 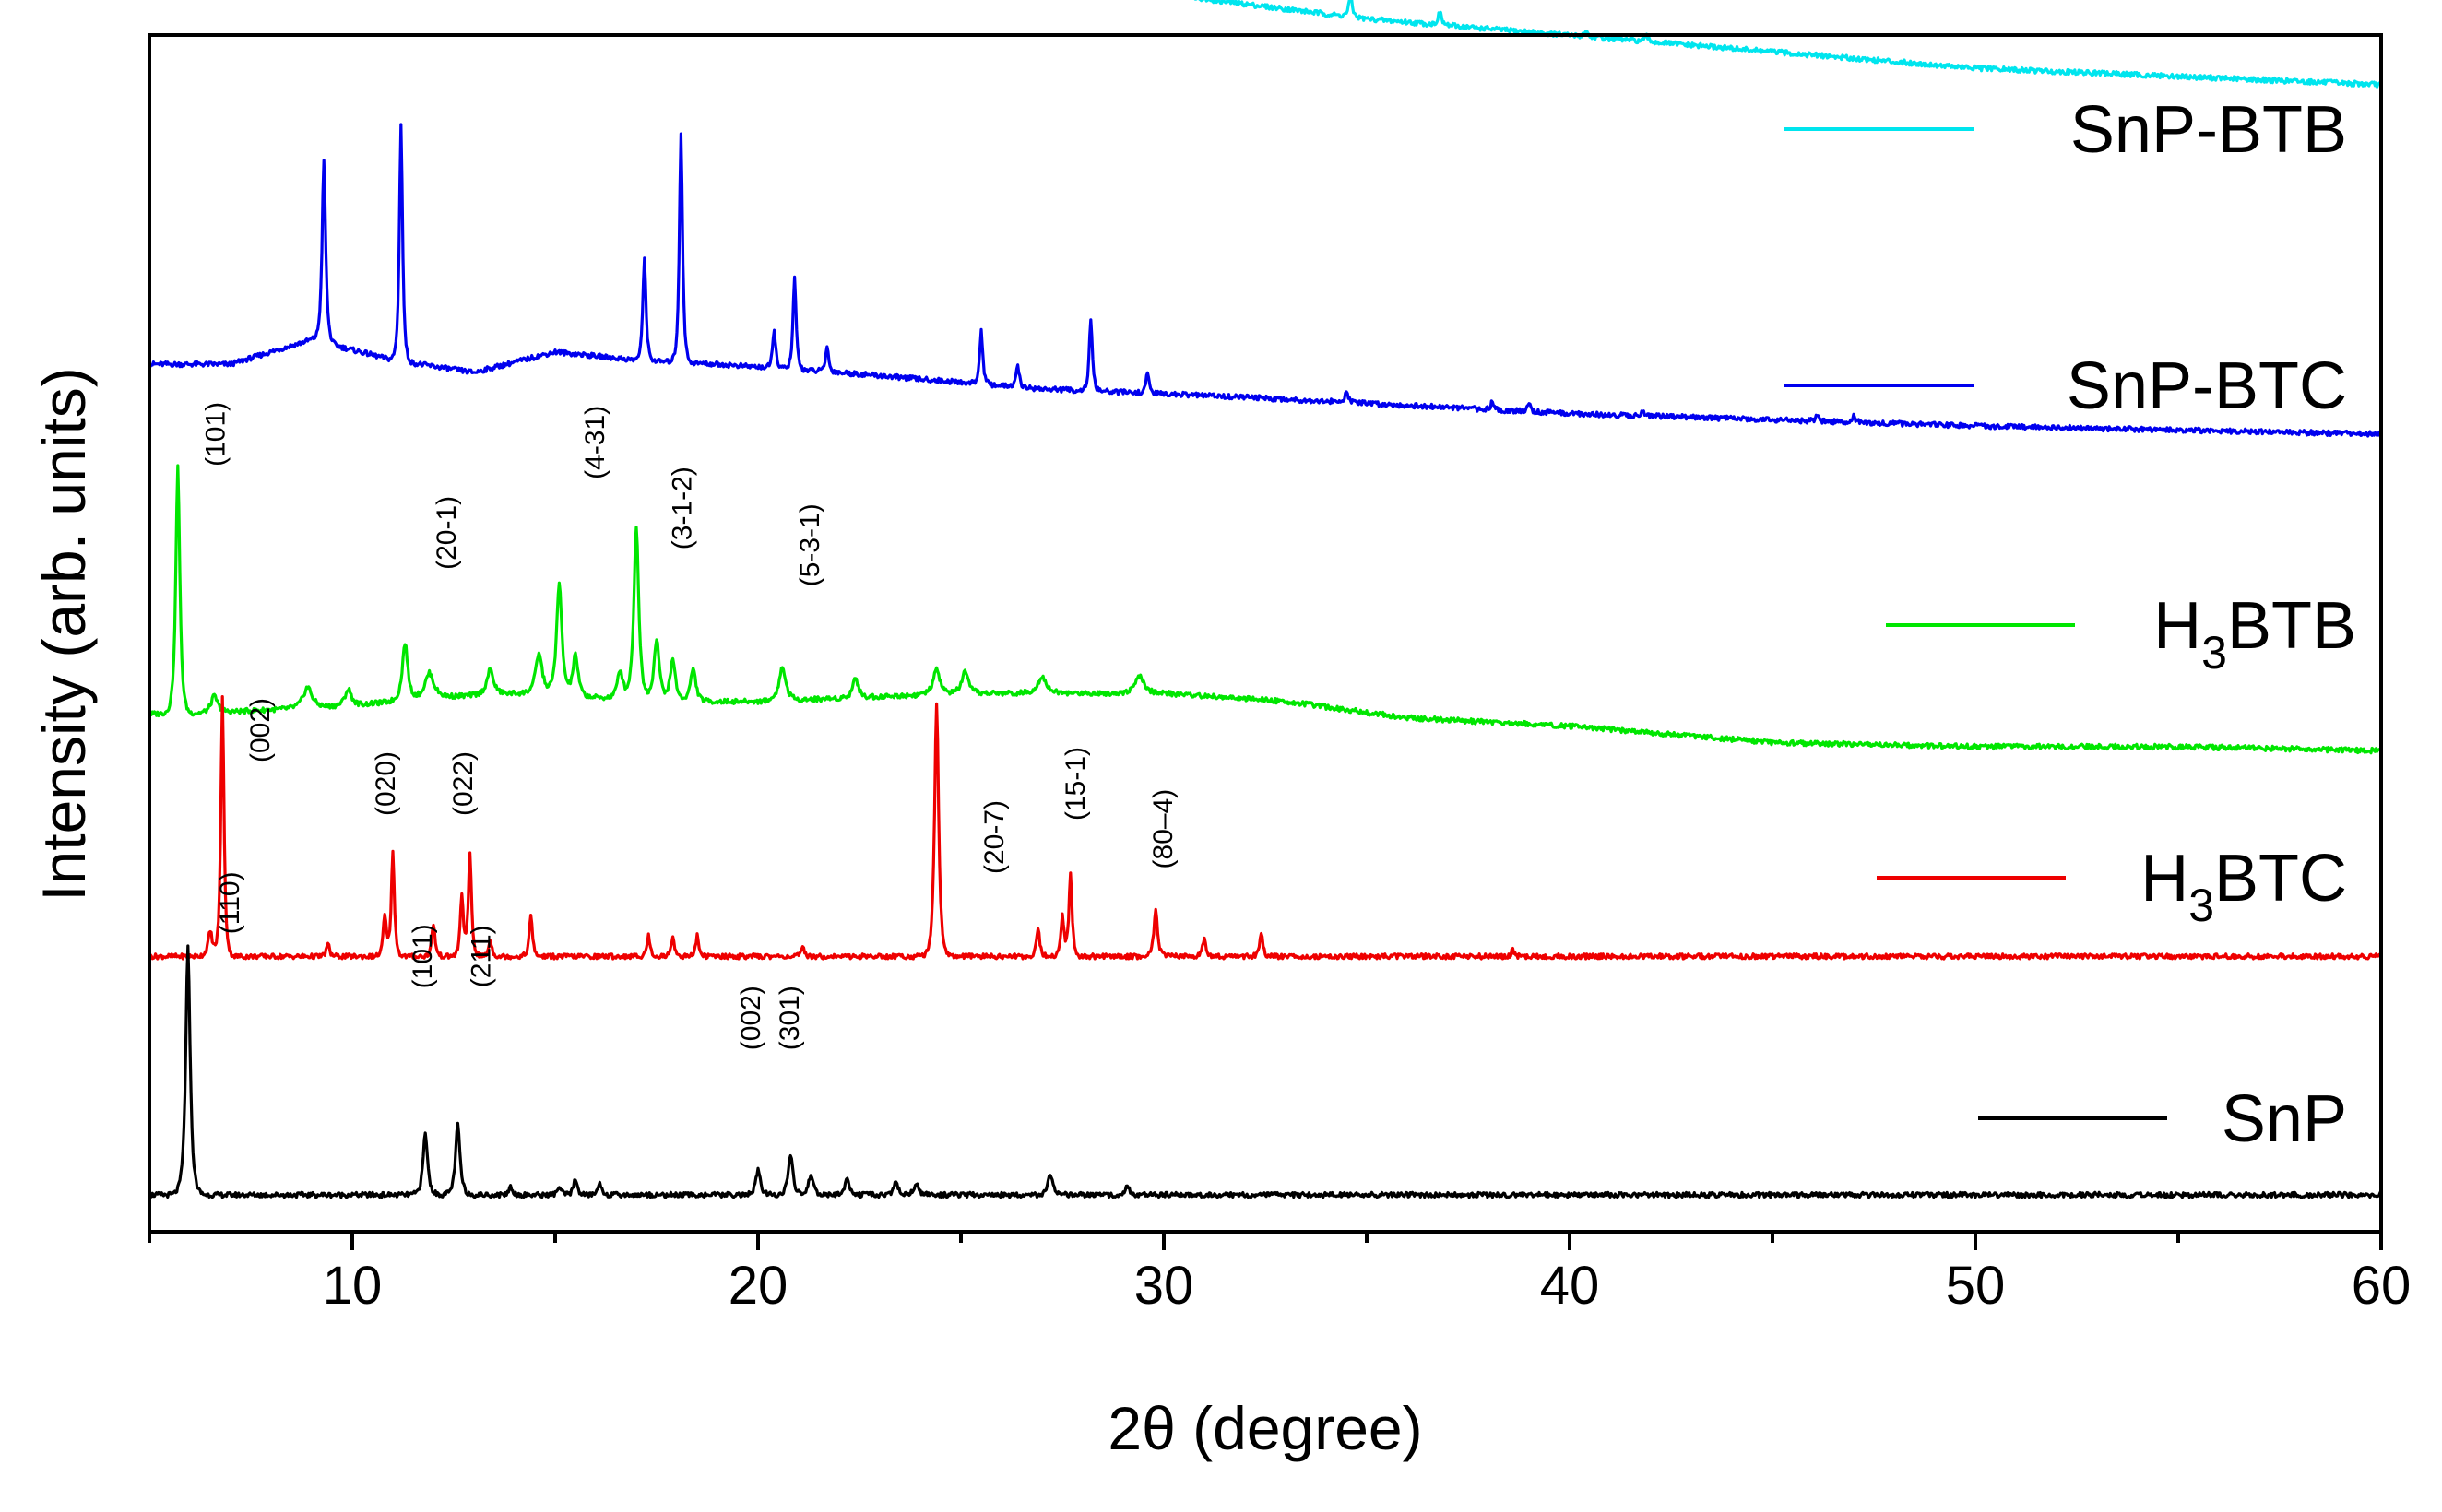 What do you see at coordinates (482, 956) in the screenshot?
I see `peak-label-snp-2: (211)` at bounding box center [482, 956].